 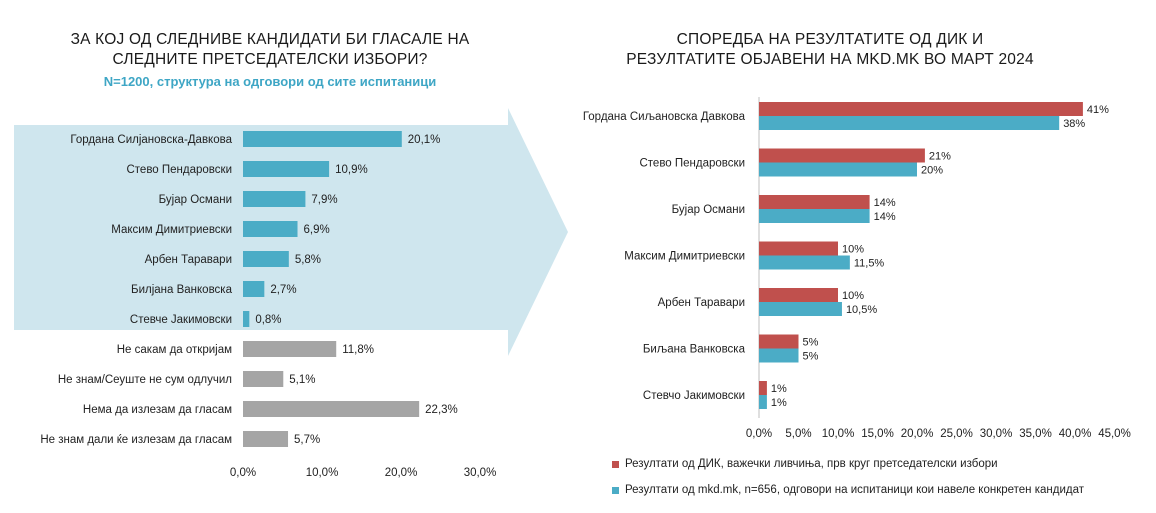 I want to click on legend-swatch-red, so click(x=615, y=464).